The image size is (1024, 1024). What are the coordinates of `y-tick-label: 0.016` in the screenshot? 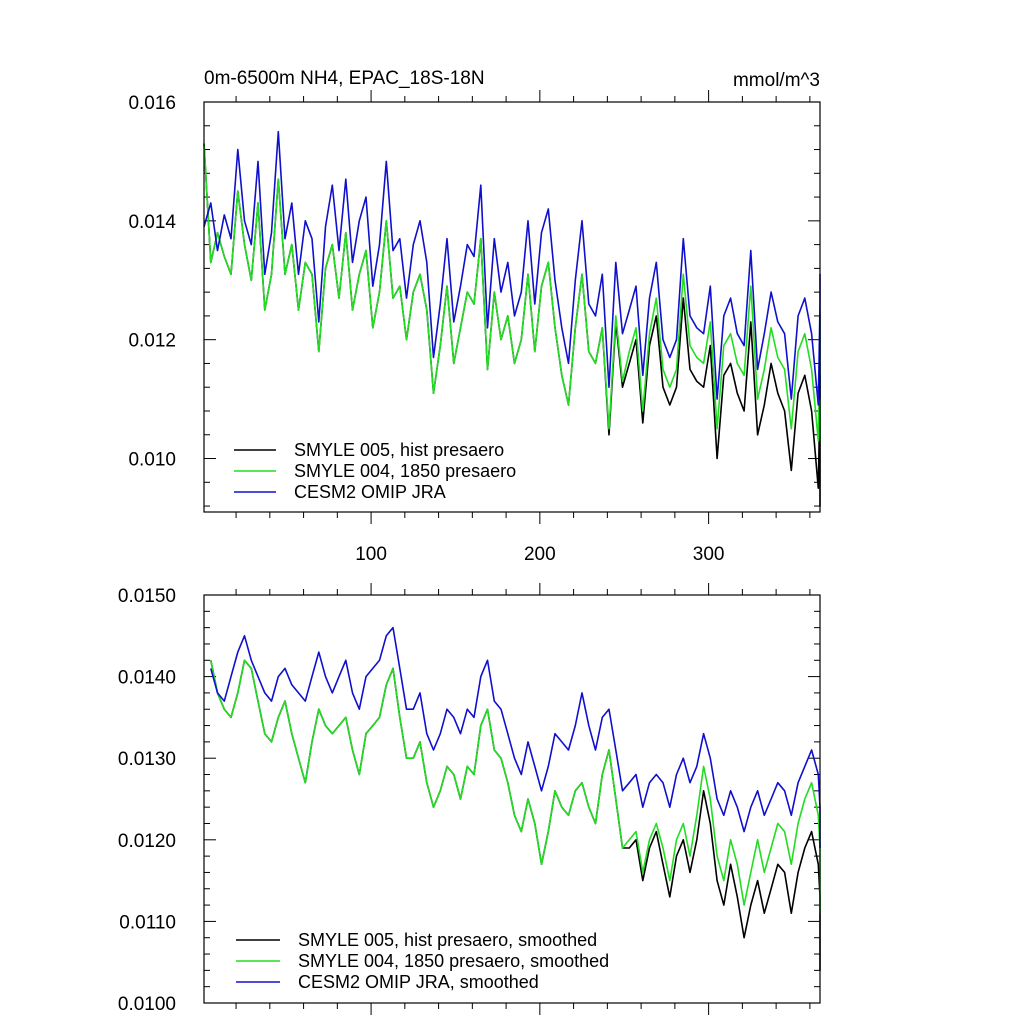 It's located at (152, 103).